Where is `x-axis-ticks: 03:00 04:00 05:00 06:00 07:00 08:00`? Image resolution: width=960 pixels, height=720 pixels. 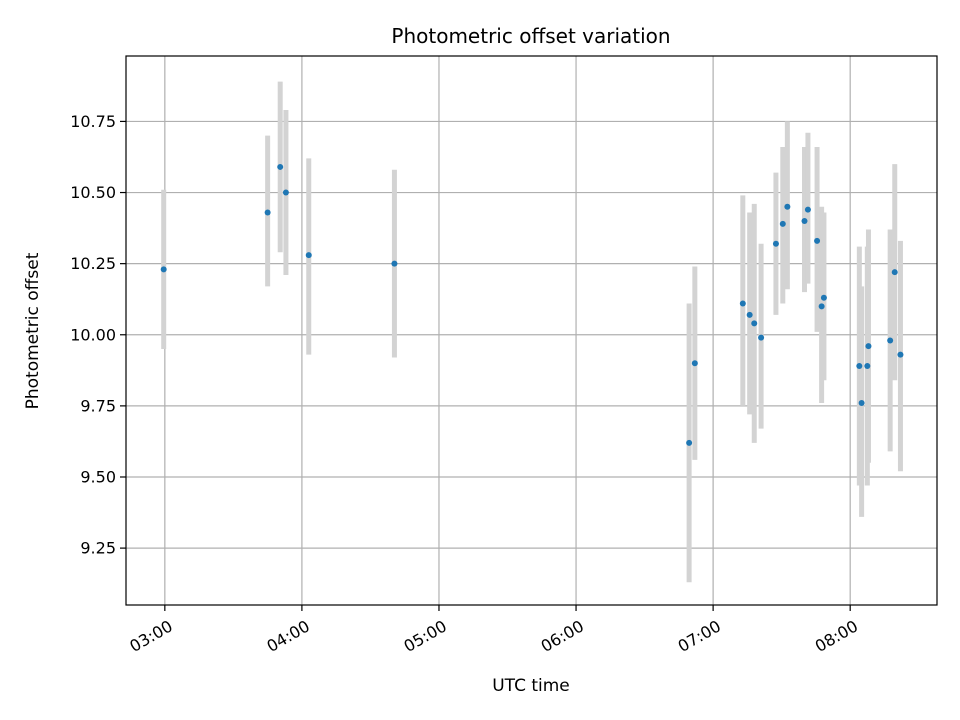
x-axis-ticks: 03:00 04:00 05:00 06:00 07:00 08:00 is located at coordinates (493, 630).